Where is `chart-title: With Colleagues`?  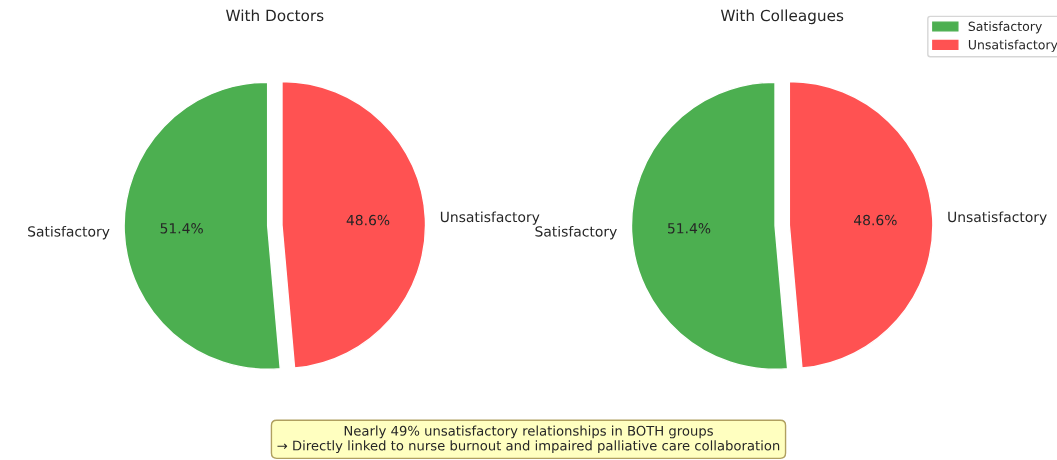 chart-title: With Colleagues is located at coordinates (782, 17).